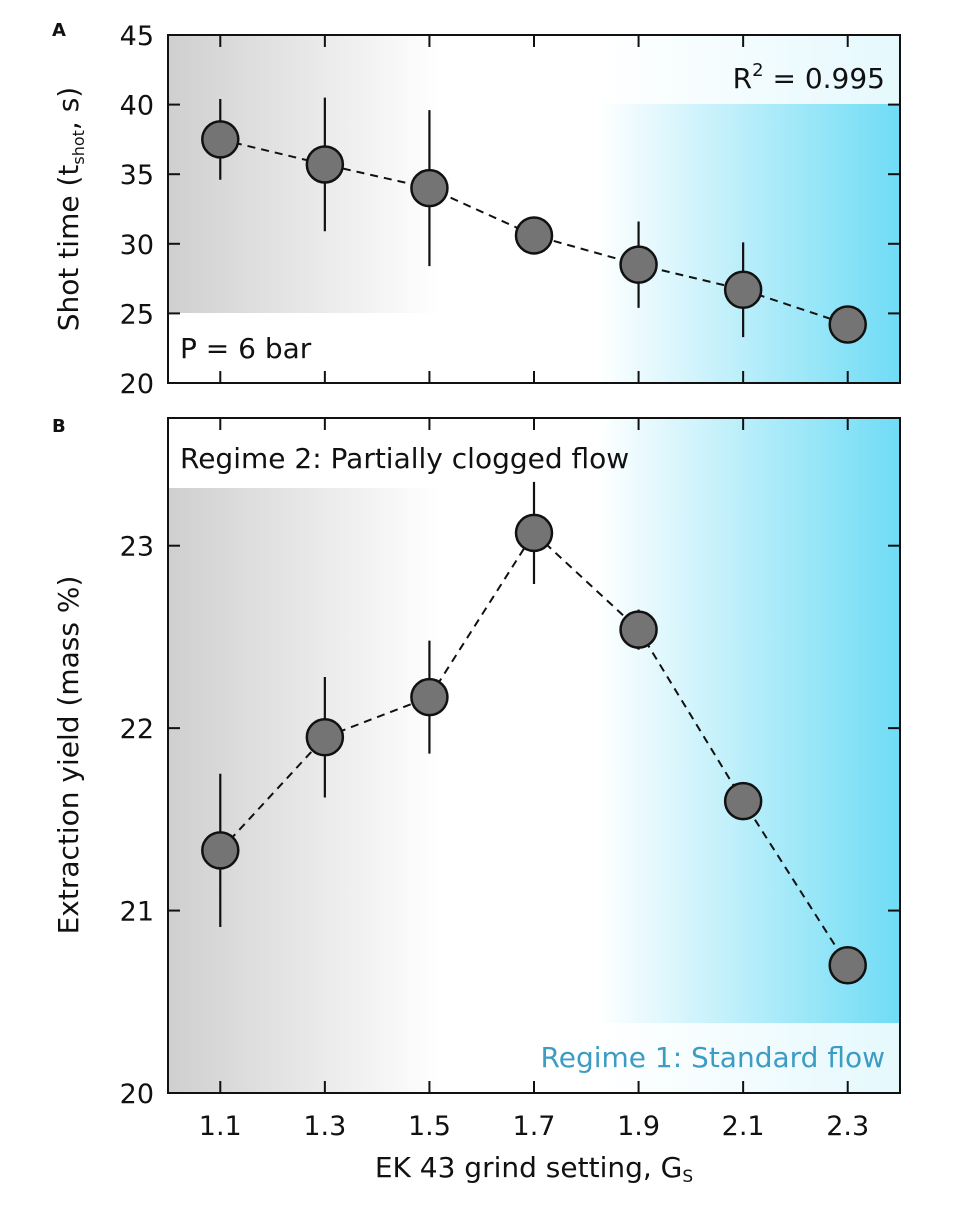 This screenshot has height=1206, width=968. What do you see at coordinates (304, 174) in the screenshot?
I see `panel-a-gray-band` at bounding box center [304, 174].